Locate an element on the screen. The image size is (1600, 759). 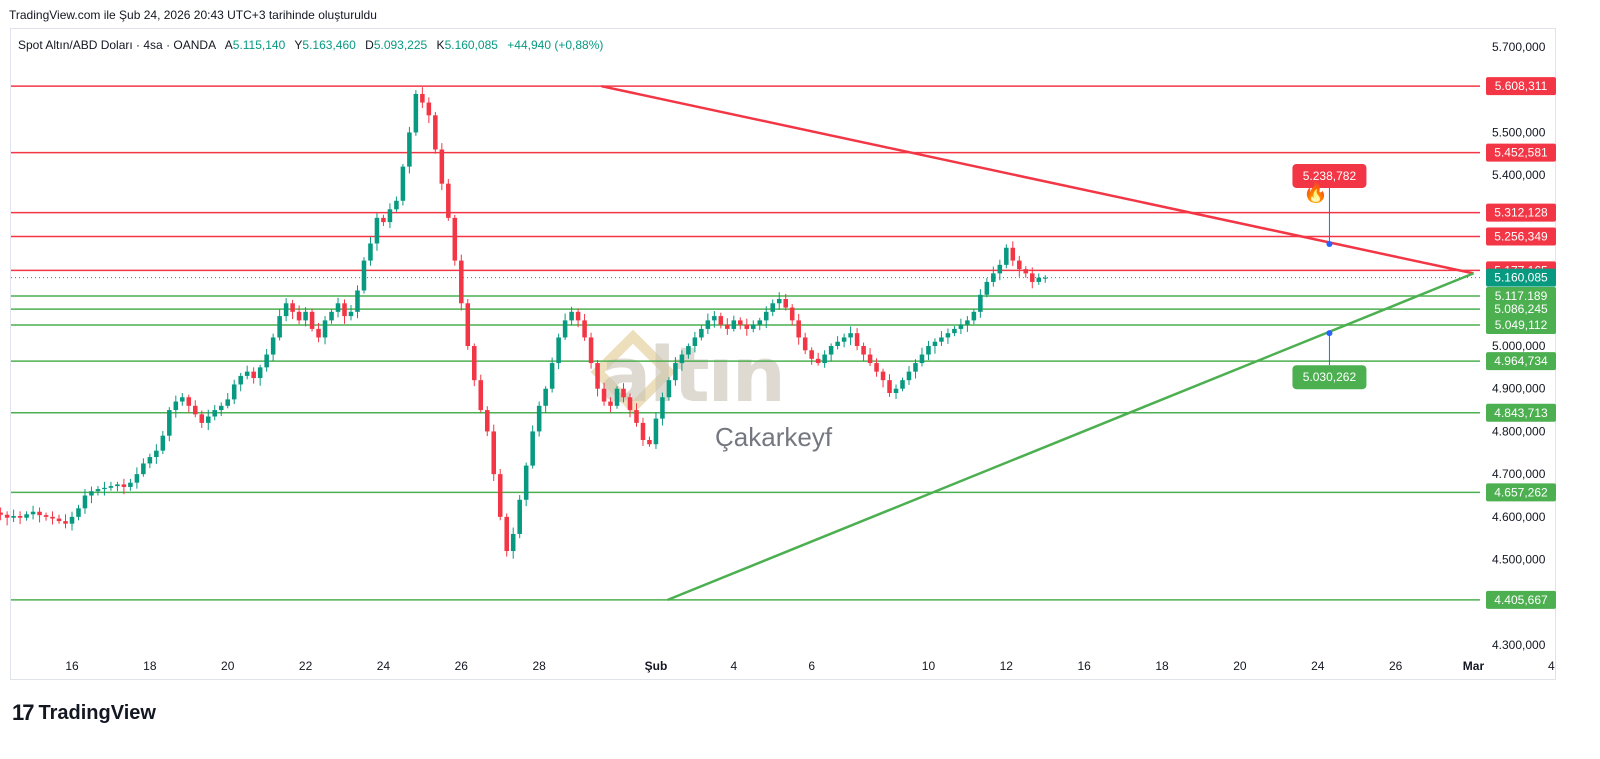
tradingview-logo: 17 TradingView is located at coordinates (84, 713).